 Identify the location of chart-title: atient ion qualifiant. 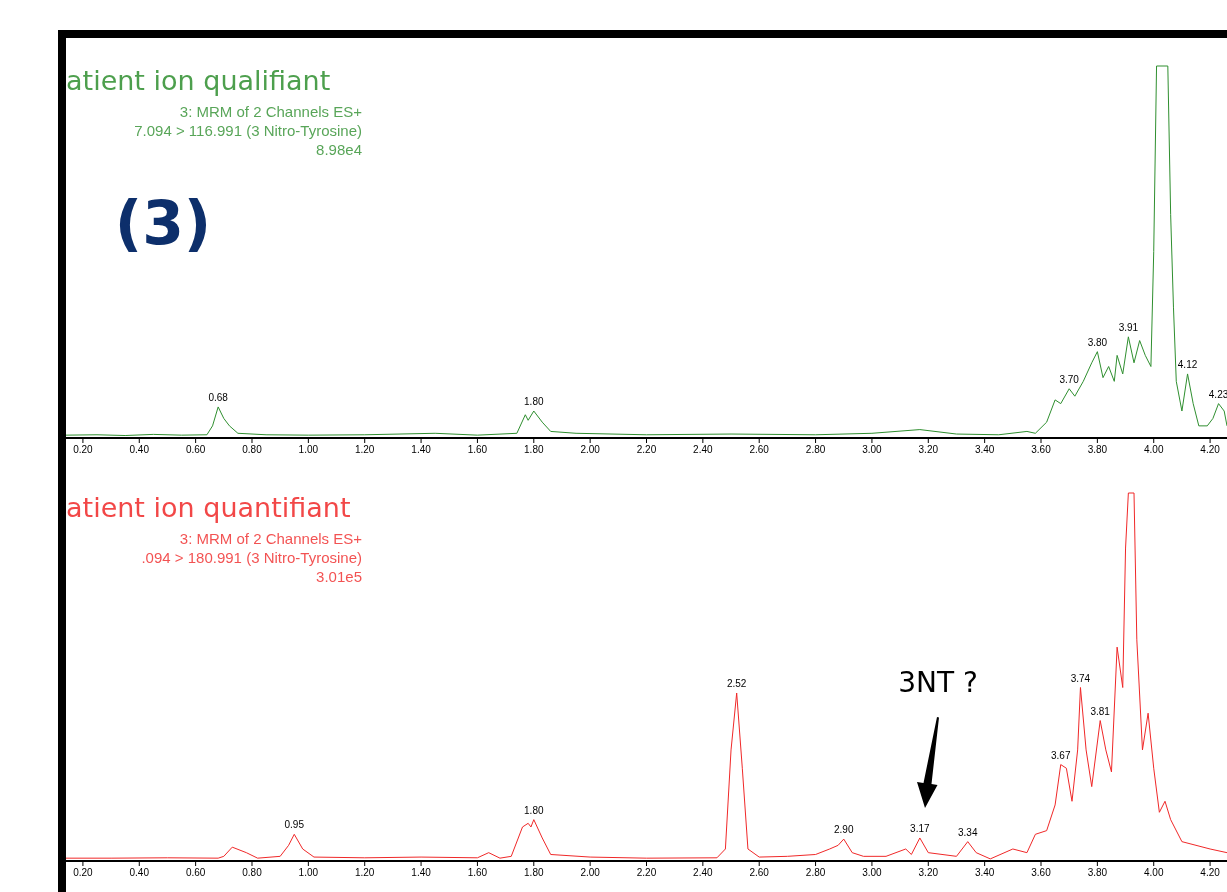
(198, 80).